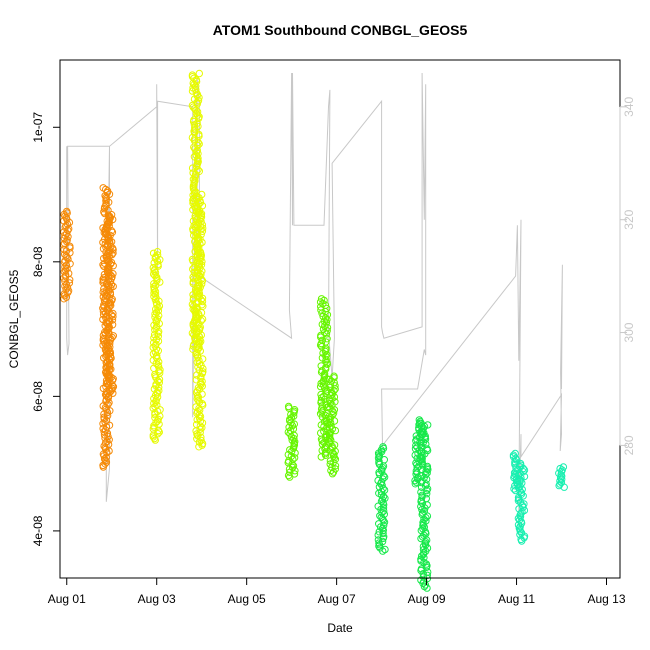  What do you see at coordinates (38, 530) in the screenshot?
I see `y-tick-label: 4e-08` at bounding box center [38, 530].